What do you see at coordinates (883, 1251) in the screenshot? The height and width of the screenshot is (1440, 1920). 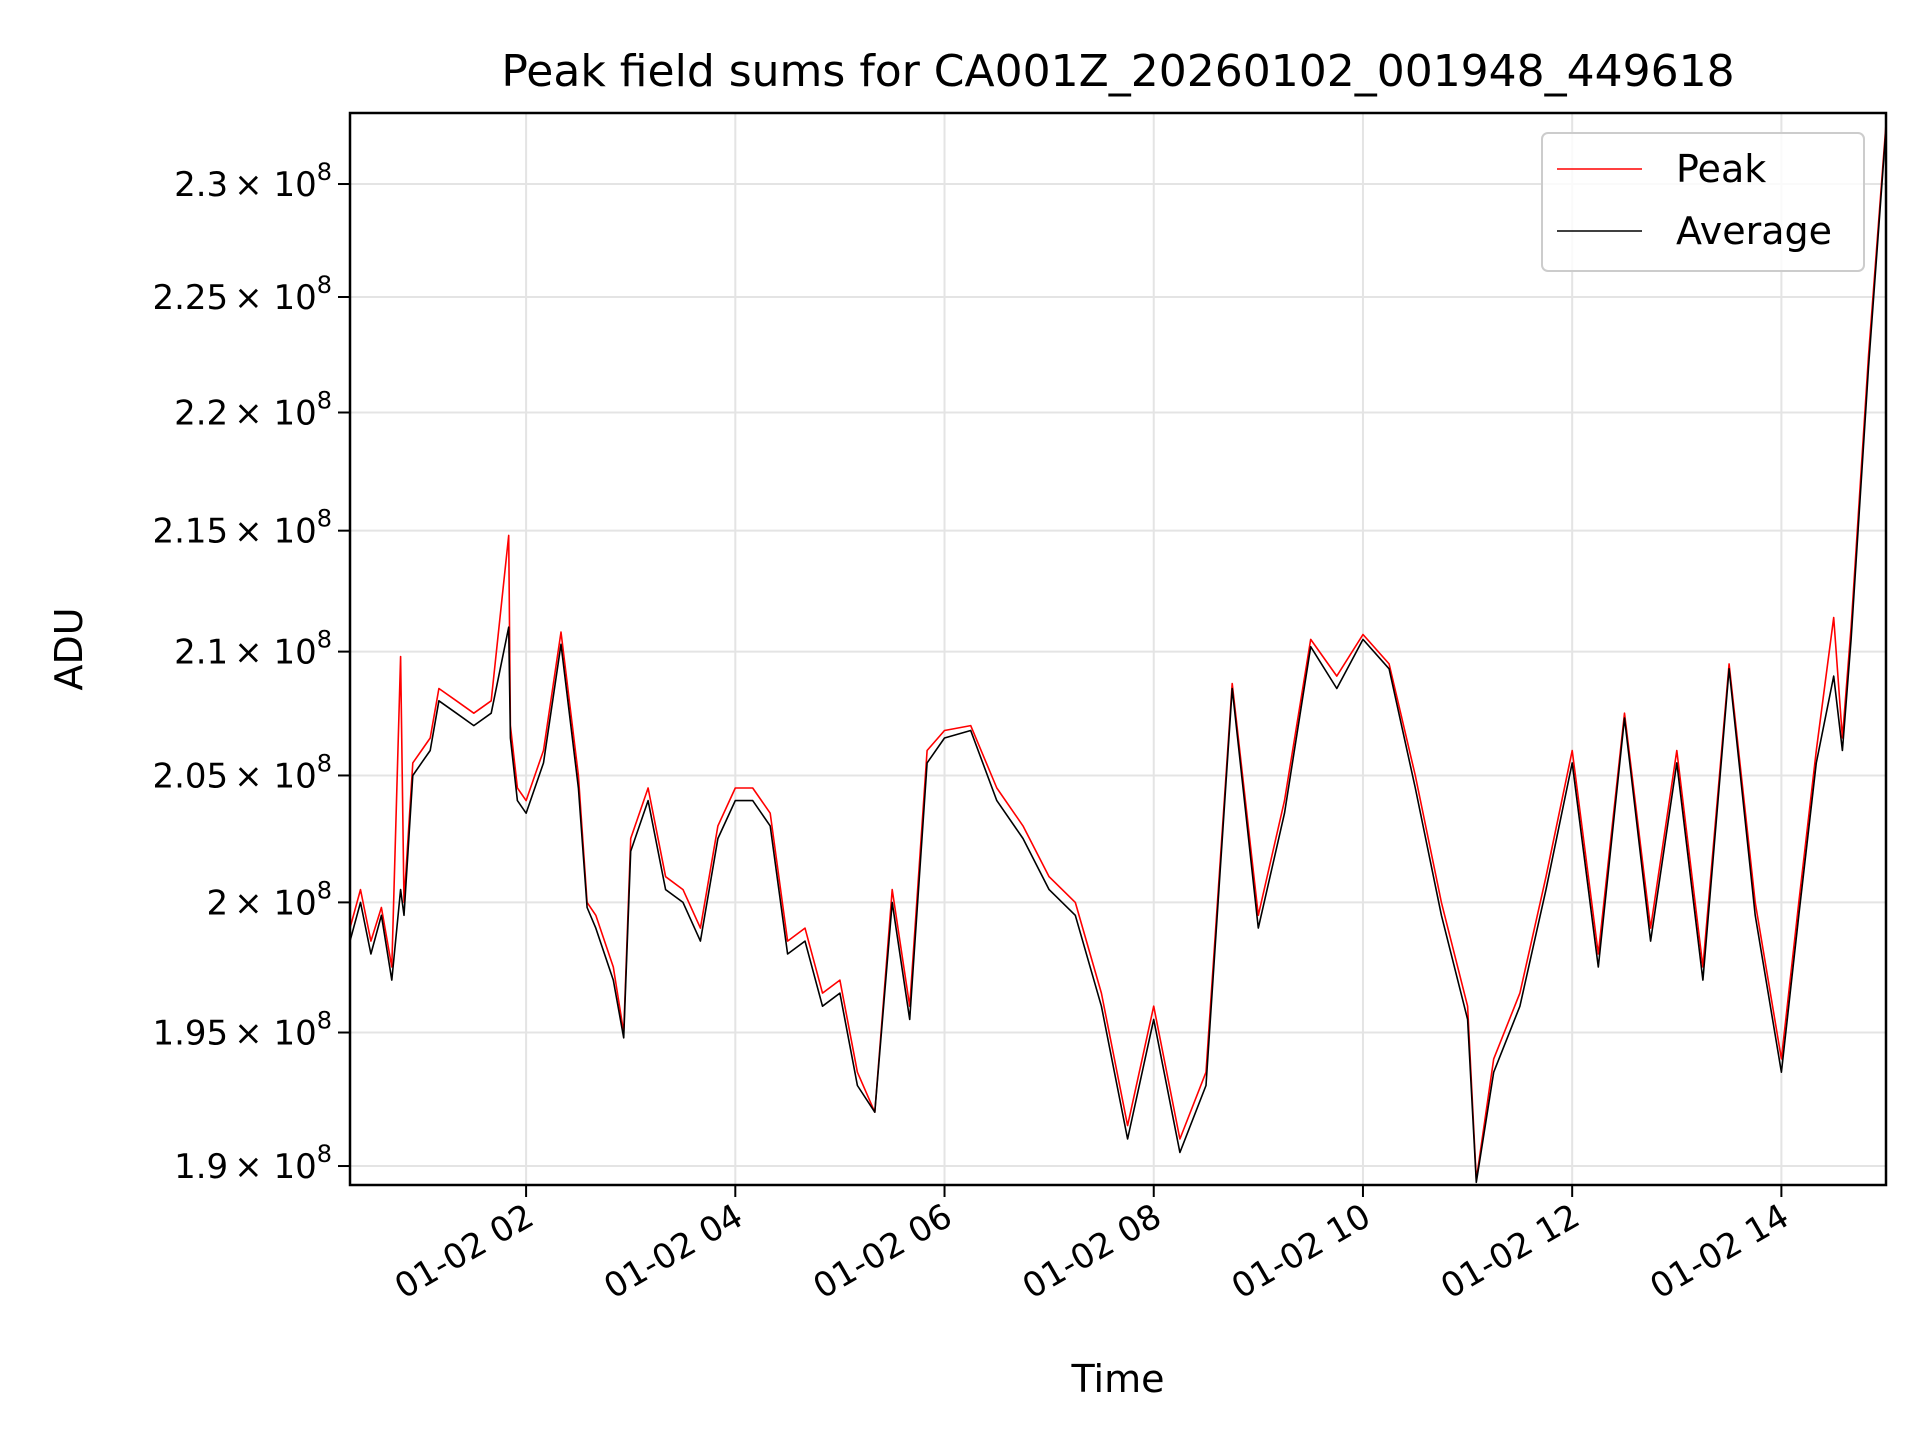 I see `x-tick-label: 01-02 06` at bounding box center [883, 1251].